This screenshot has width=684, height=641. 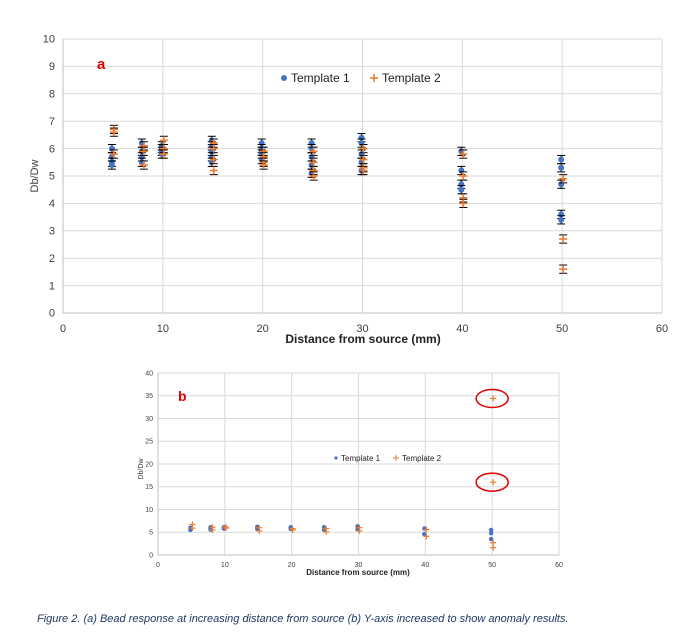 I want to click on chart-a-panel-letter: a, so click(x=101, y=64).